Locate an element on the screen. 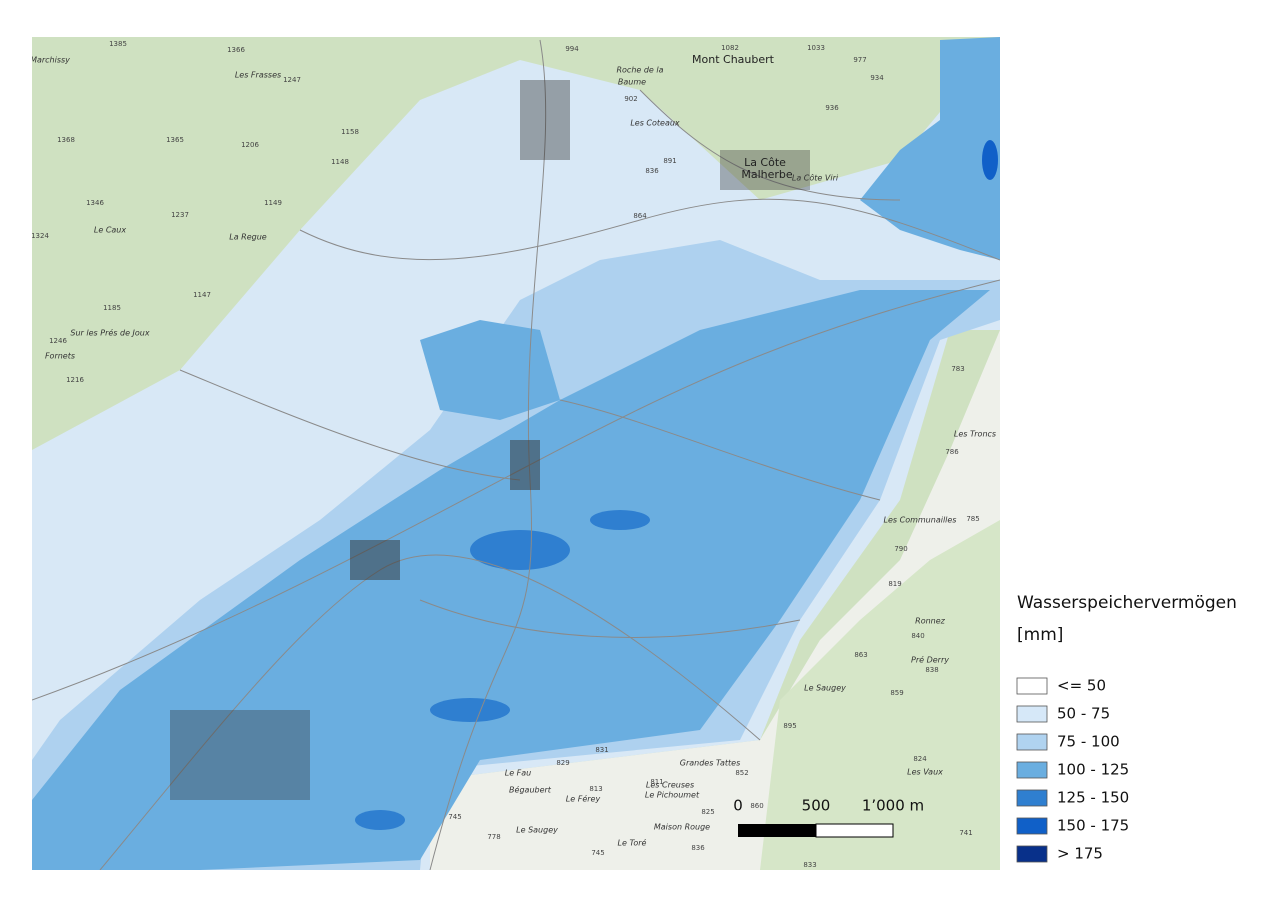 This screenshot has height=906, width=1280. map-label: 1206 is located at coordinates (250, 145).